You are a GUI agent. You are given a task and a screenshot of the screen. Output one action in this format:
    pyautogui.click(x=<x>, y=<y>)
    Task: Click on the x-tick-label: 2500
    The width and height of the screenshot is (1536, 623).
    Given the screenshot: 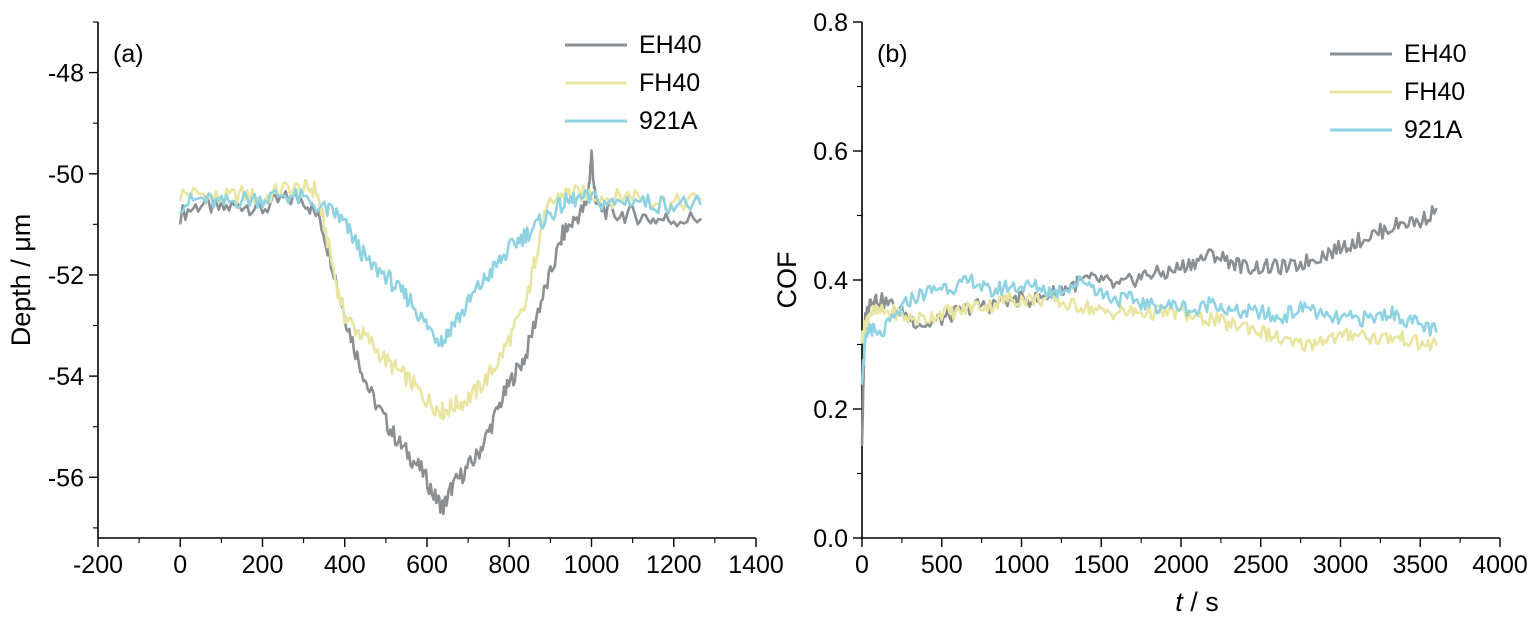 What is the action you would take?
    pyautogui.click(x=1261, y=565)
    